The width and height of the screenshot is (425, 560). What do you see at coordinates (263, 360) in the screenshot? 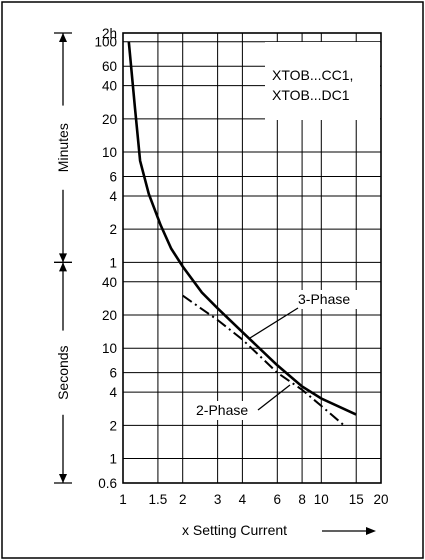
I see `series-line-2-phase` at bounding box center [263, 360].